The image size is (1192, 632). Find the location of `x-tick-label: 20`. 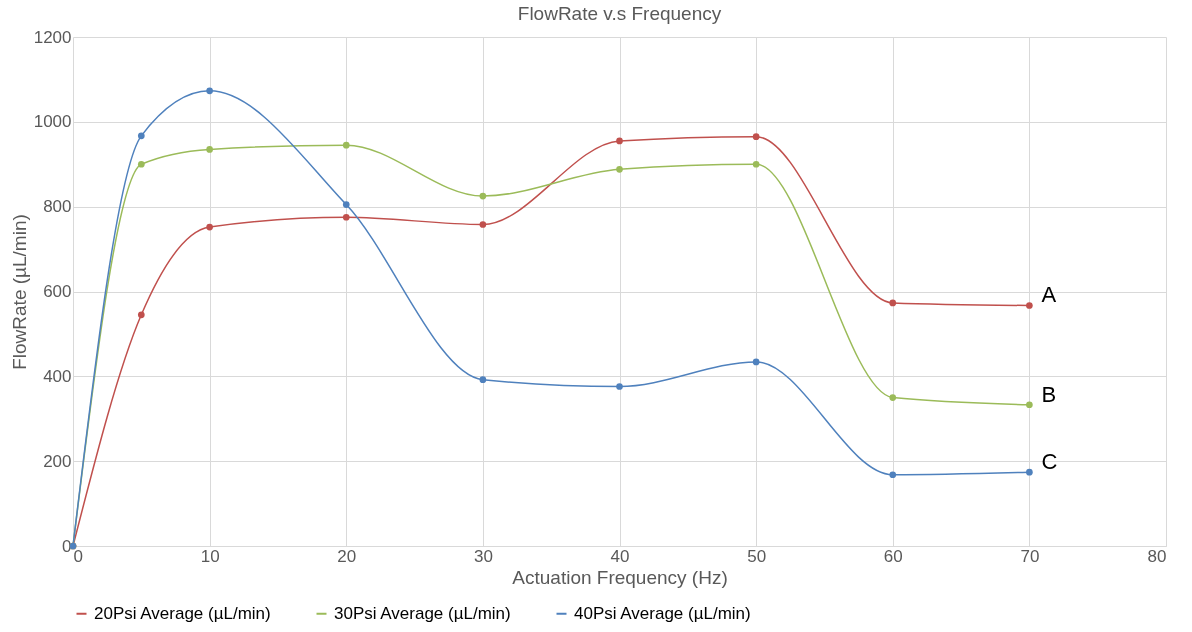

x-tick-label: 20 is located at coordinates (347, 556).